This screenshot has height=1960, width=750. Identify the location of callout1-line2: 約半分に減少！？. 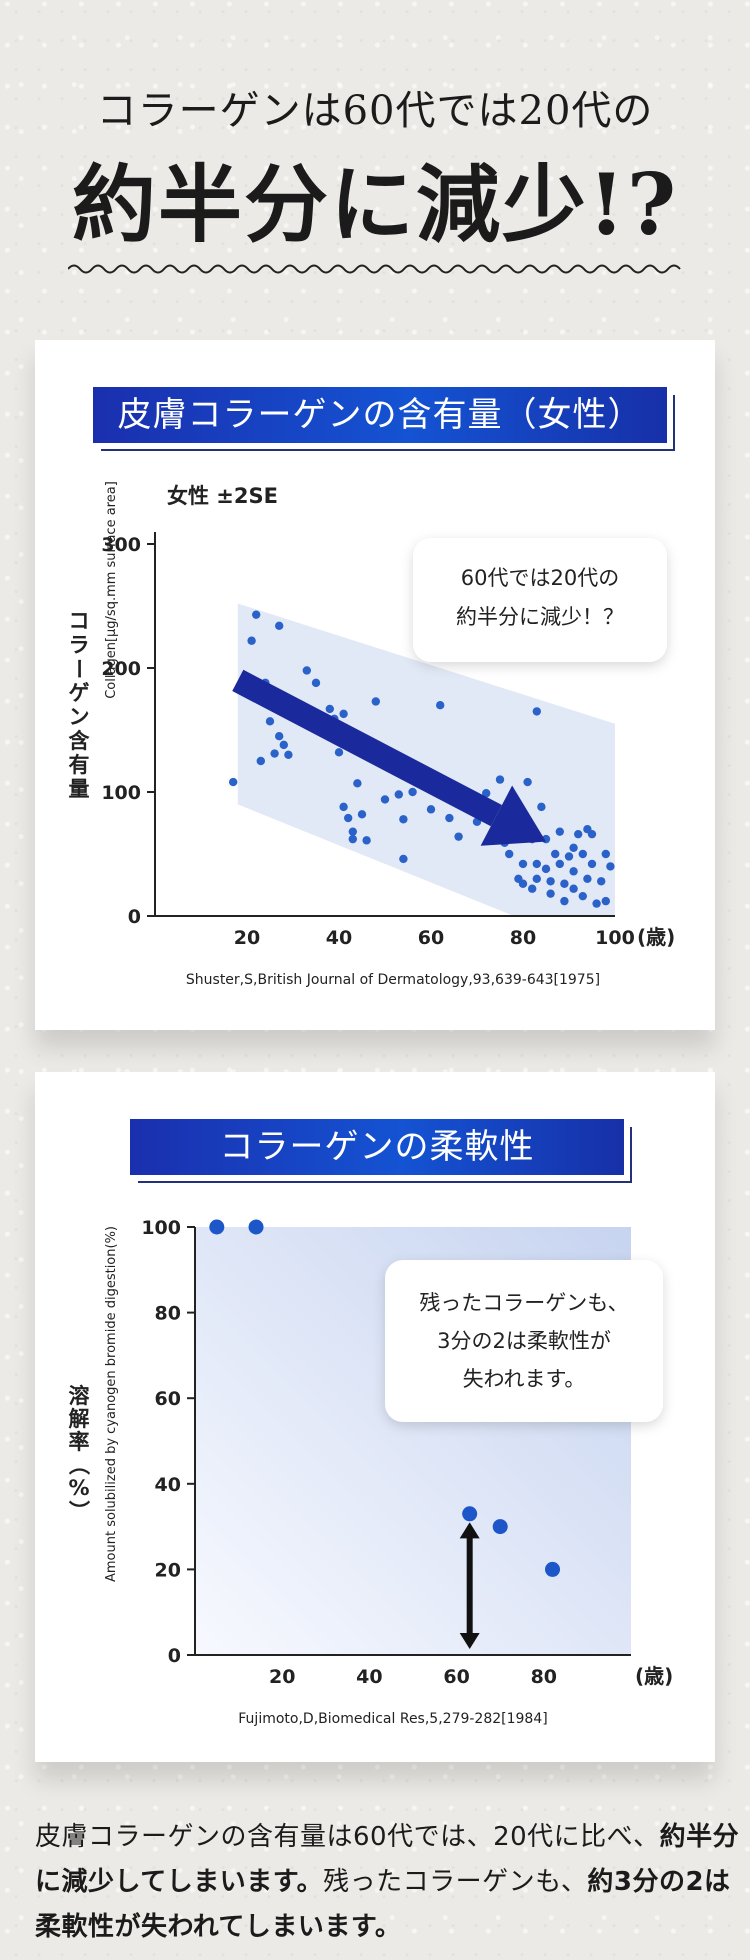
(540, 617).